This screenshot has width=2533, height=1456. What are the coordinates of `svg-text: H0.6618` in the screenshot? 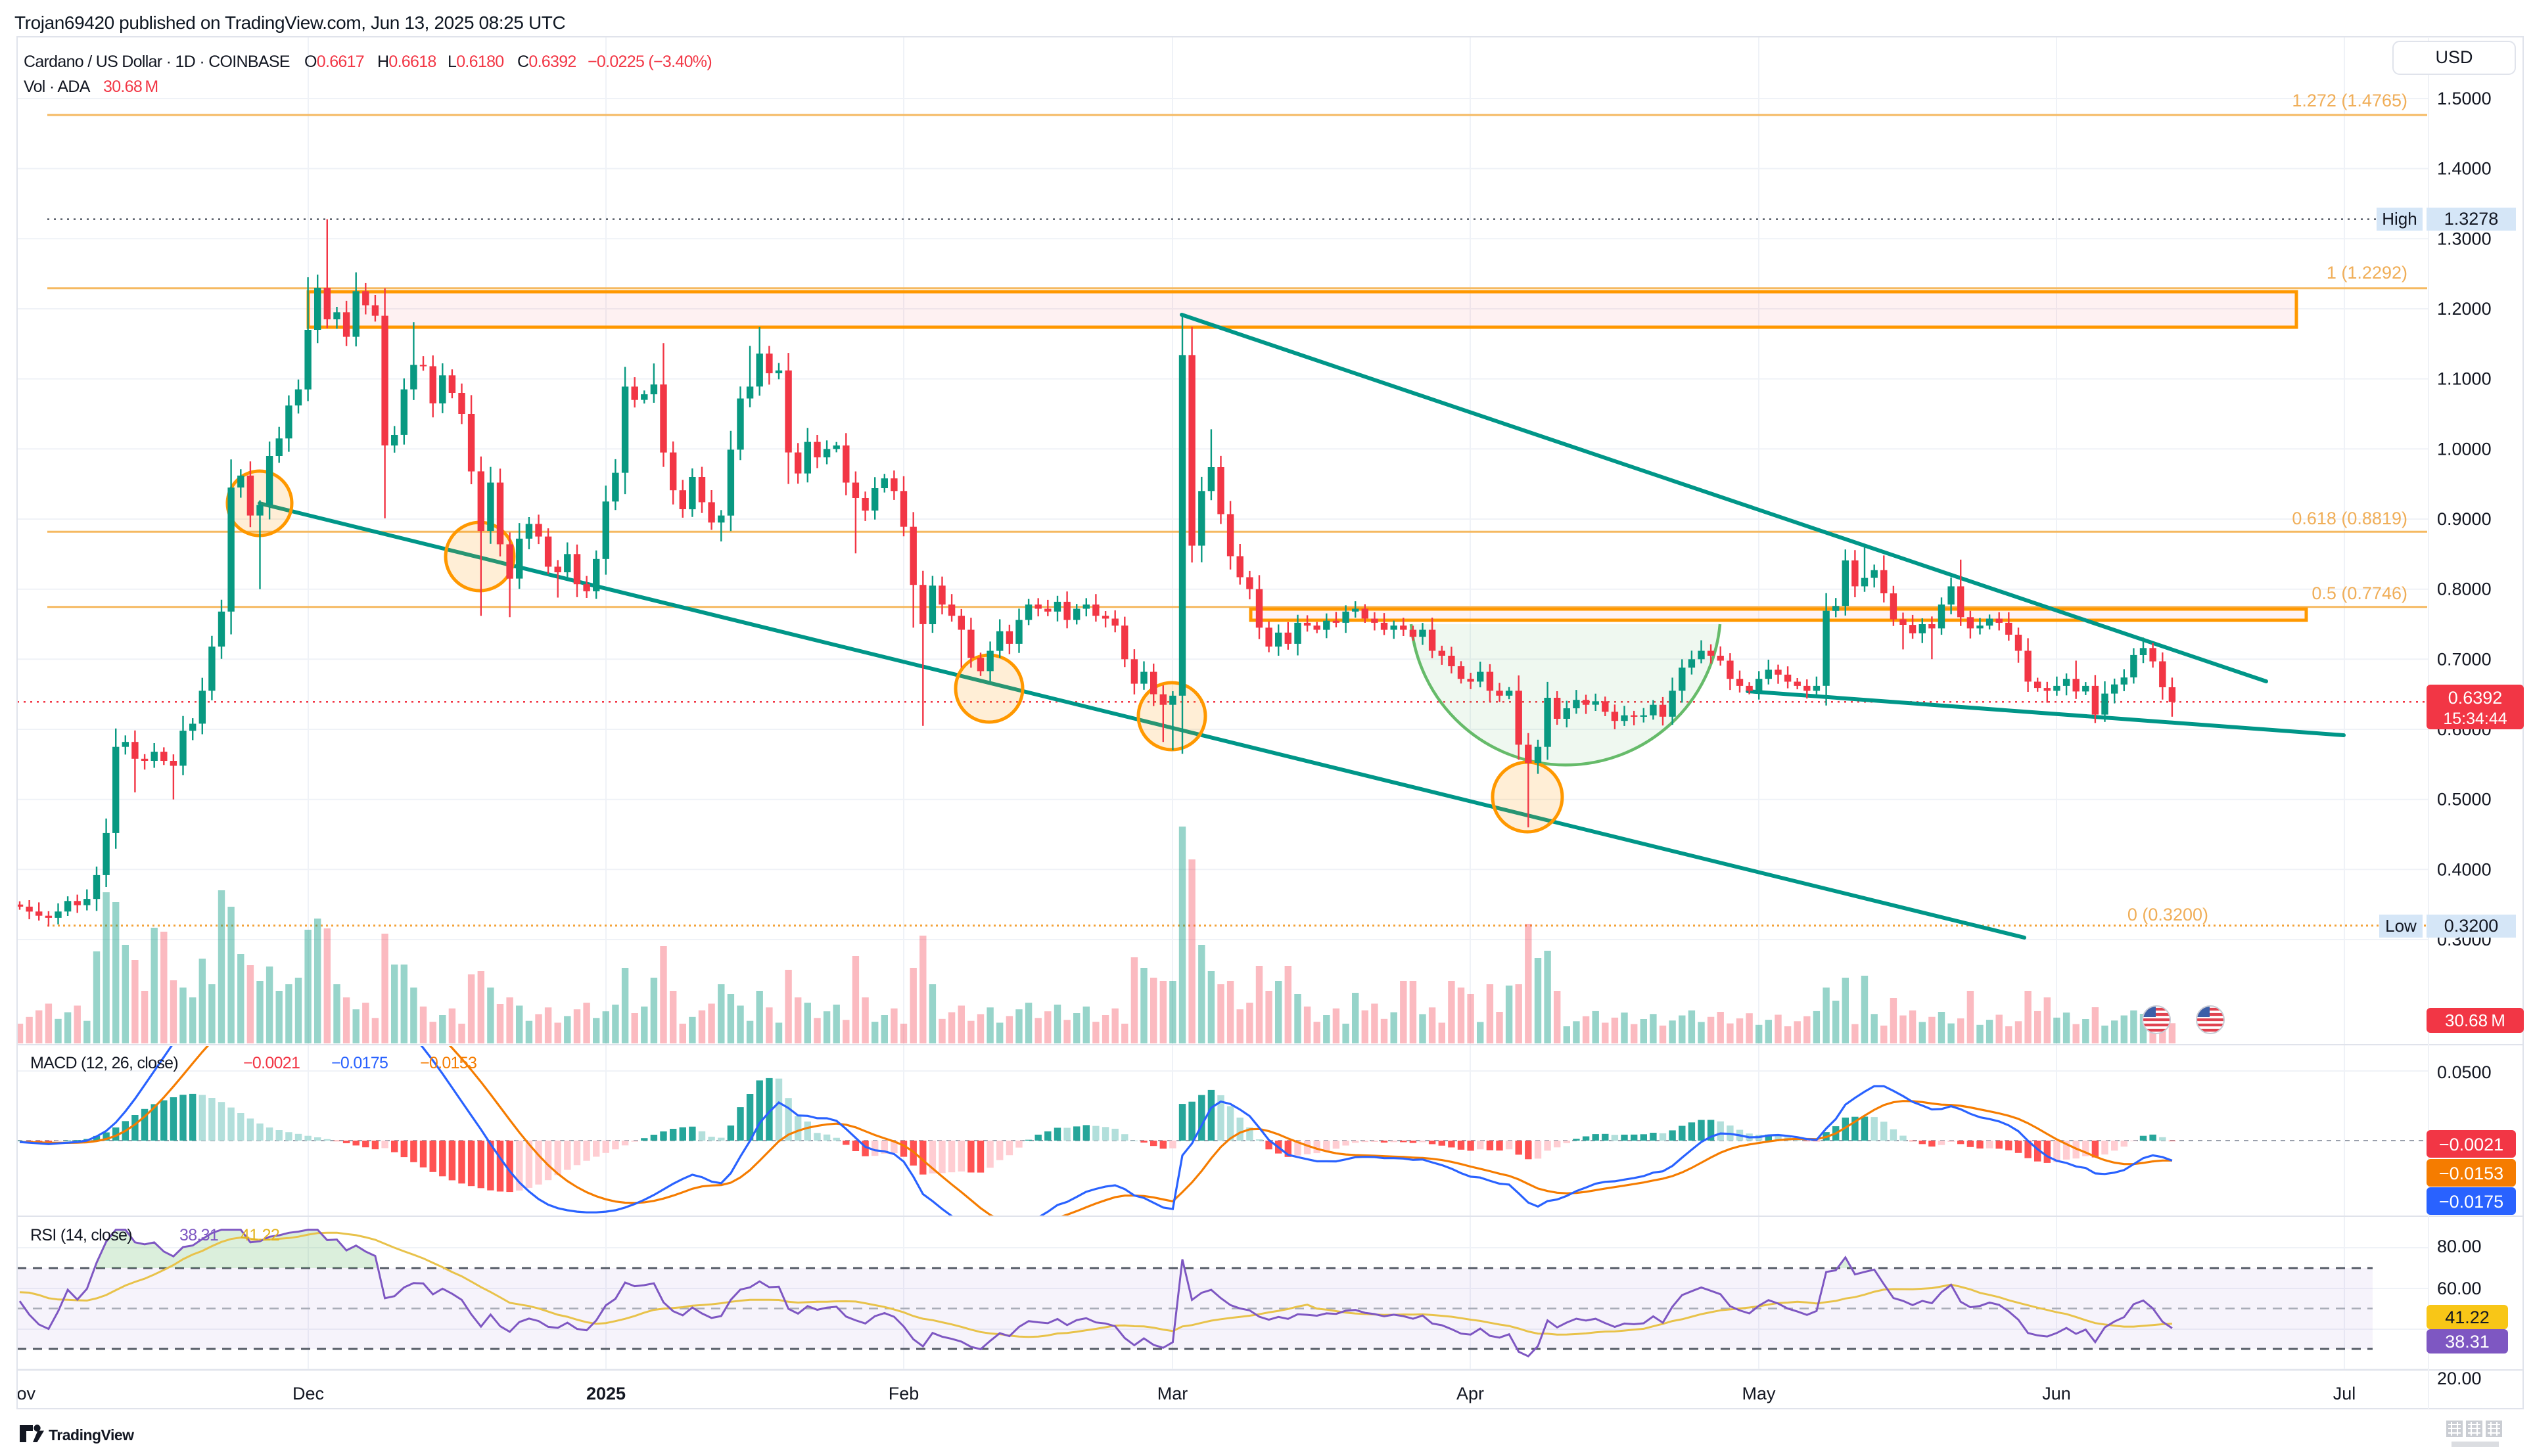 It's located at (406, 62).